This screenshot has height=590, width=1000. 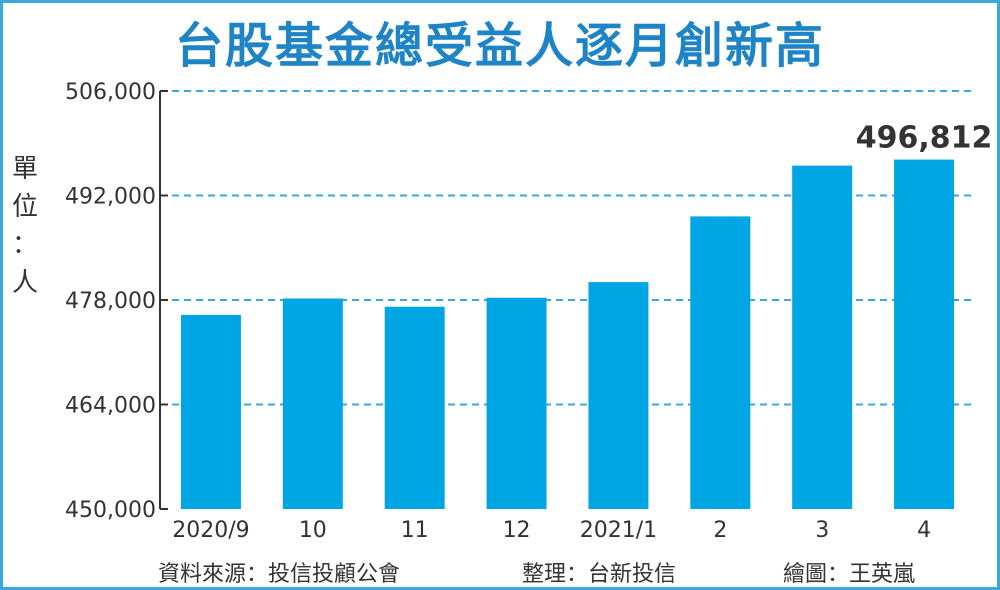 What do you see at coordinates (110, 301) in the screenshot?
I see `y-tick-label: 478,000` at bounding box center [110, 301].